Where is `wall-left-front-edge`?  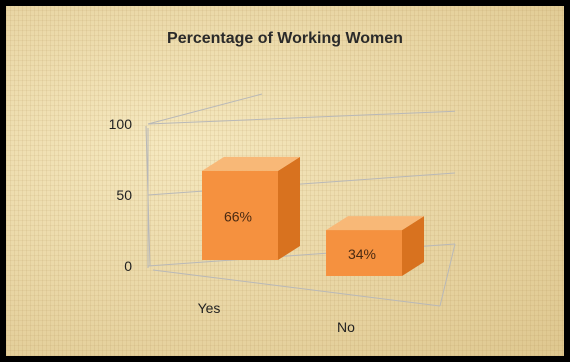
wall-left-front-edge is located at coordinates (148, 196).